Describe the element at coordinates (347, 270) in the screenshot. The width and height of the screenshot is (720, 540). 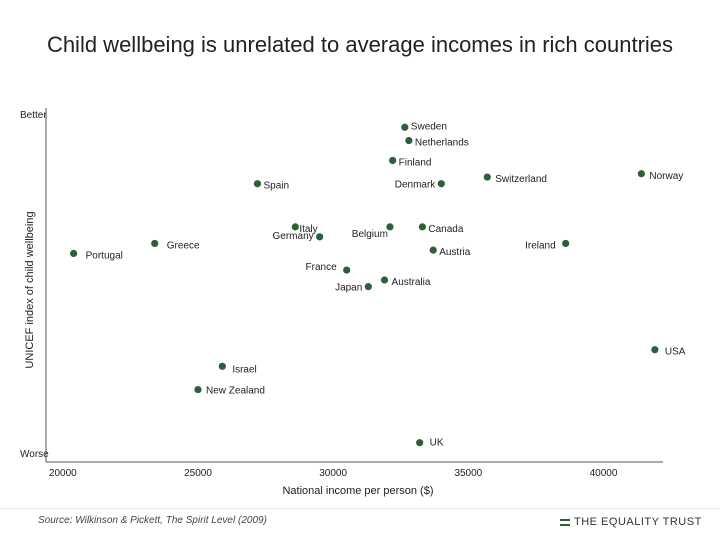
I see `data-point-france` at that location.